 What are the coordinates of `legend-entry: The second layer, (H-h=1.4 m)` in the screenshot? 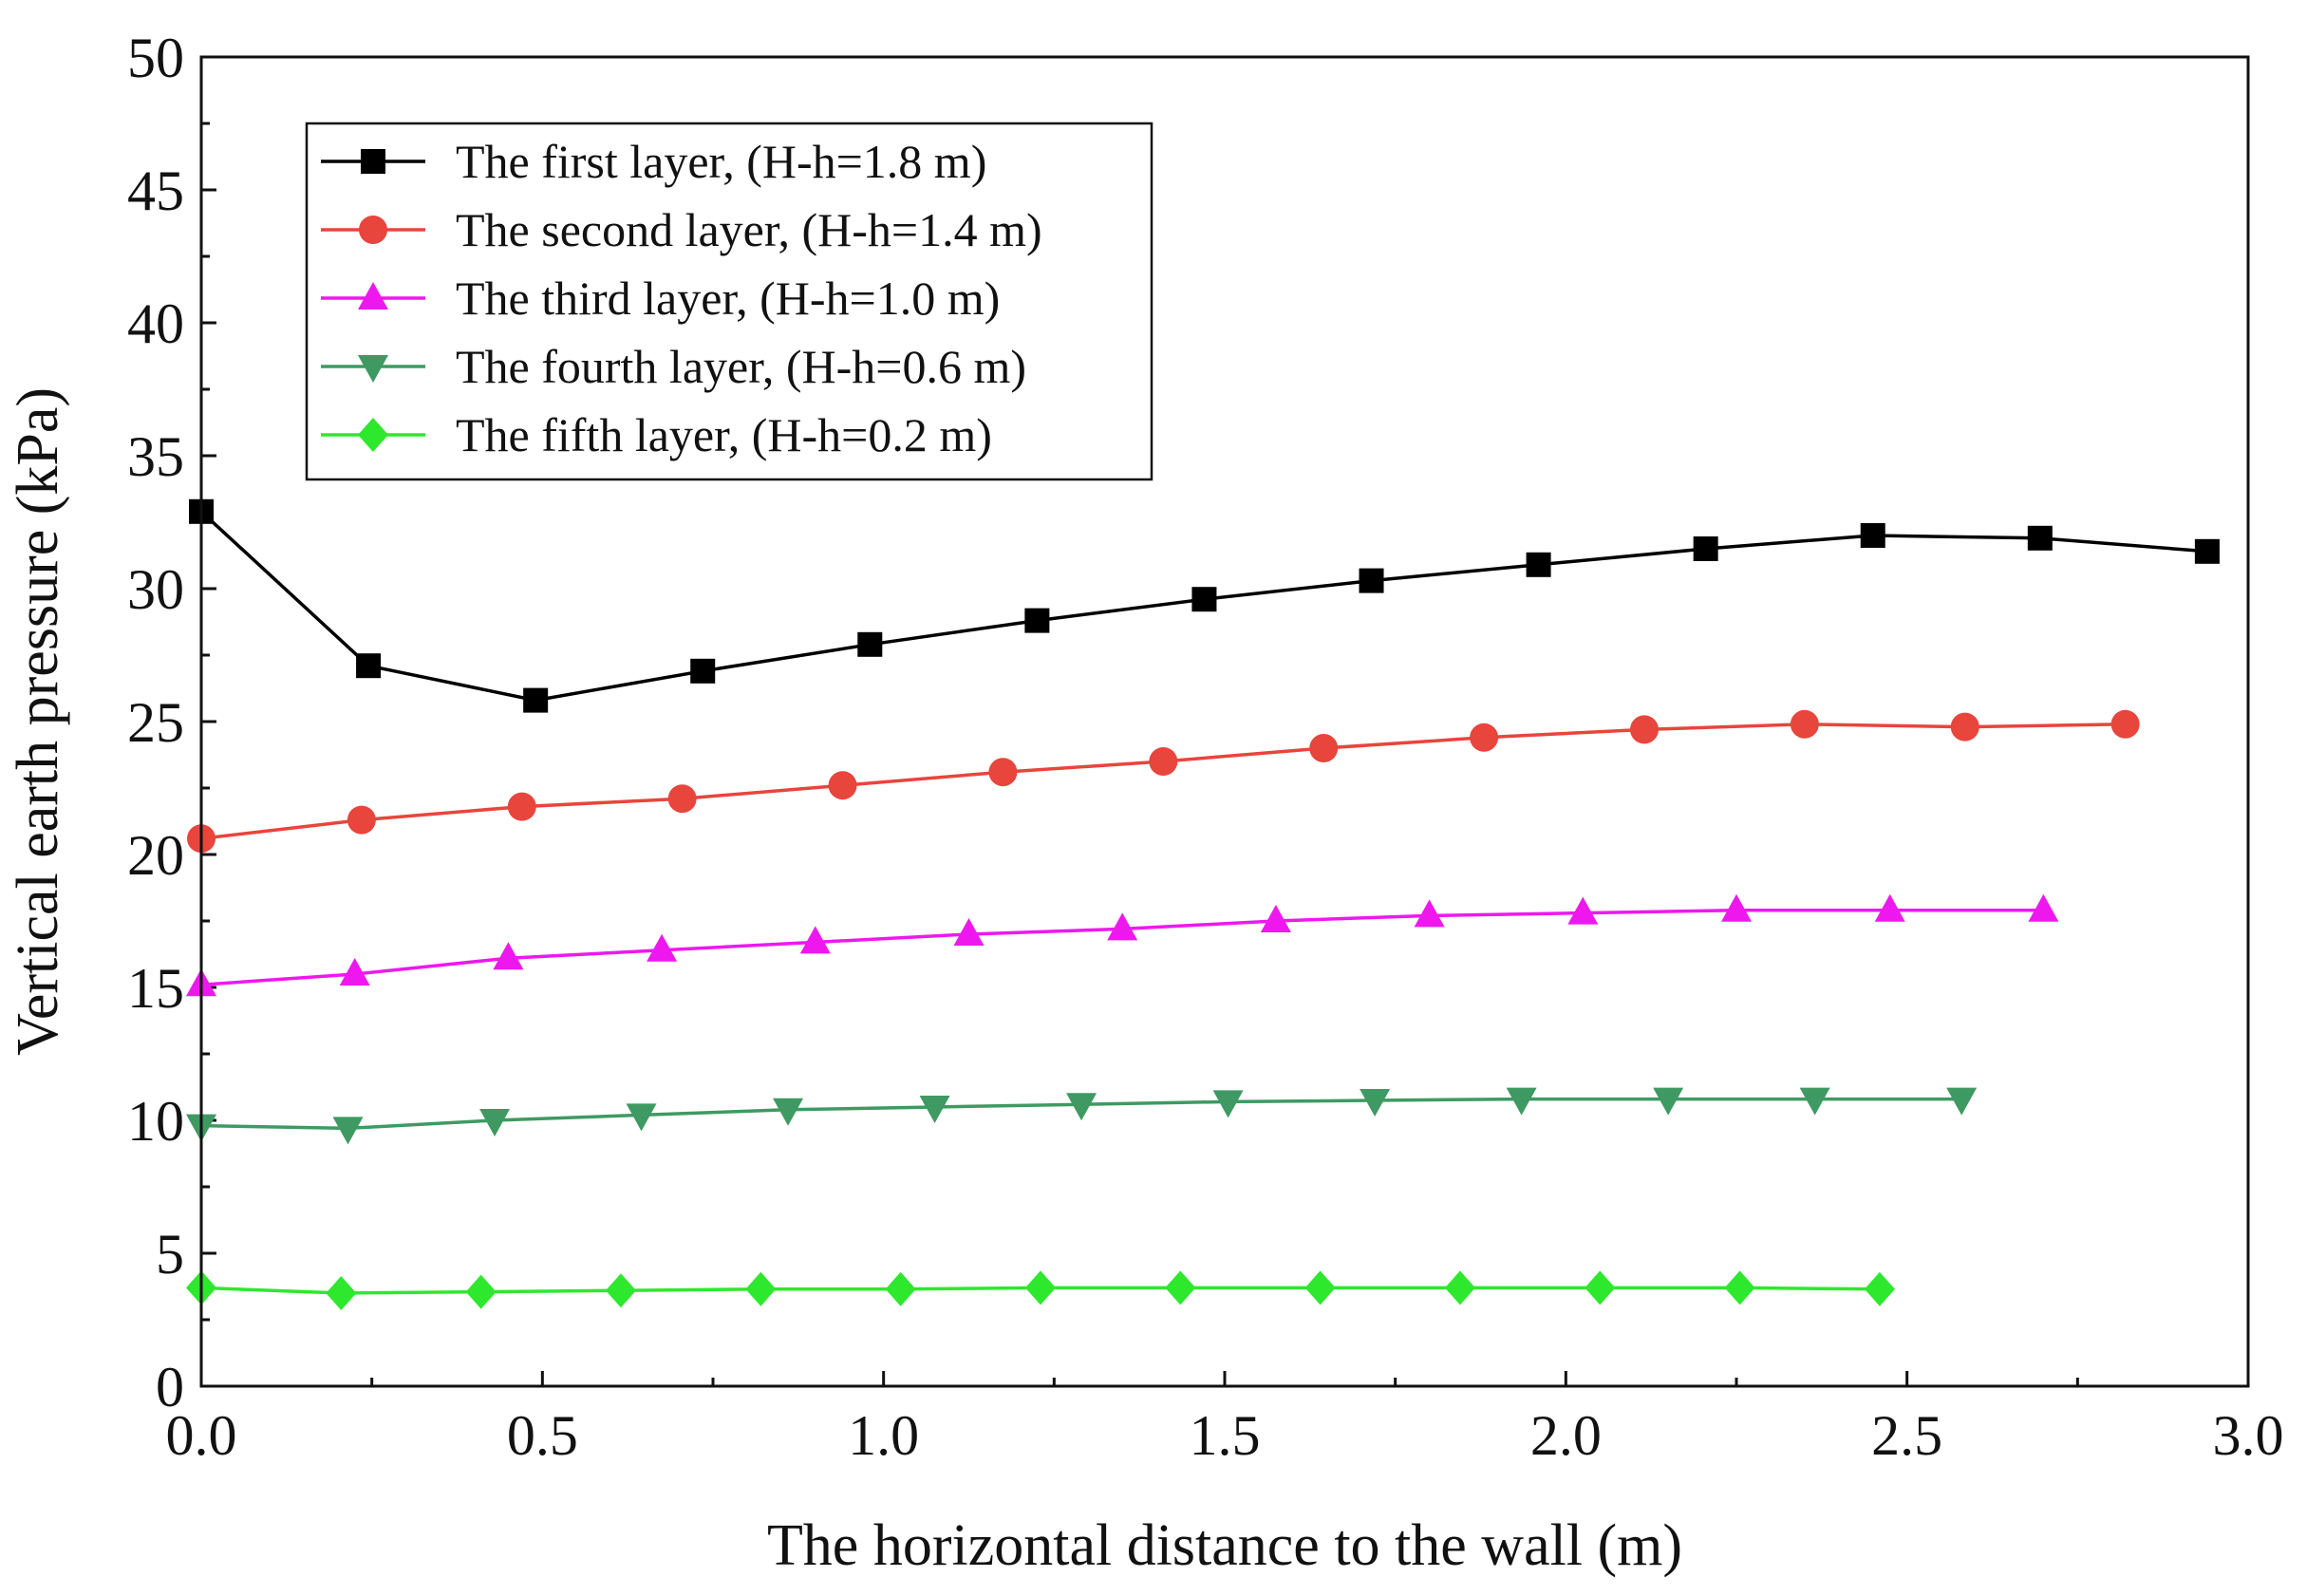 It's located at (681, 229).